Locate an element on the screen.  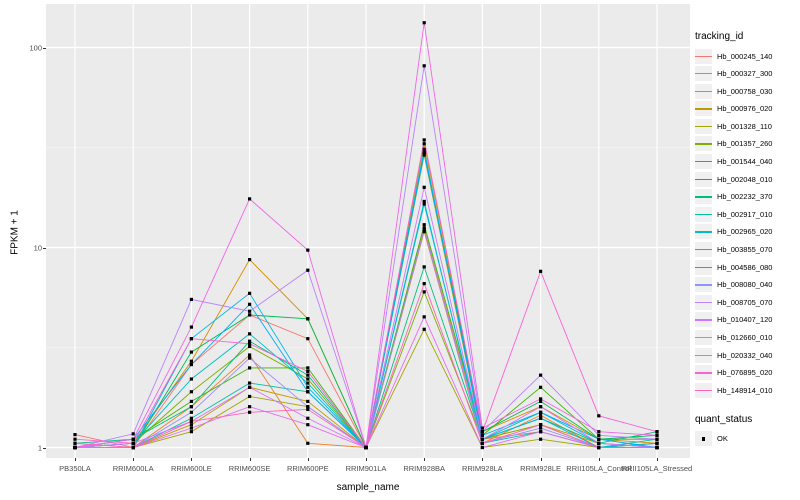
legend-item: Hb_002965_020 is located at coordinates (746, 232).